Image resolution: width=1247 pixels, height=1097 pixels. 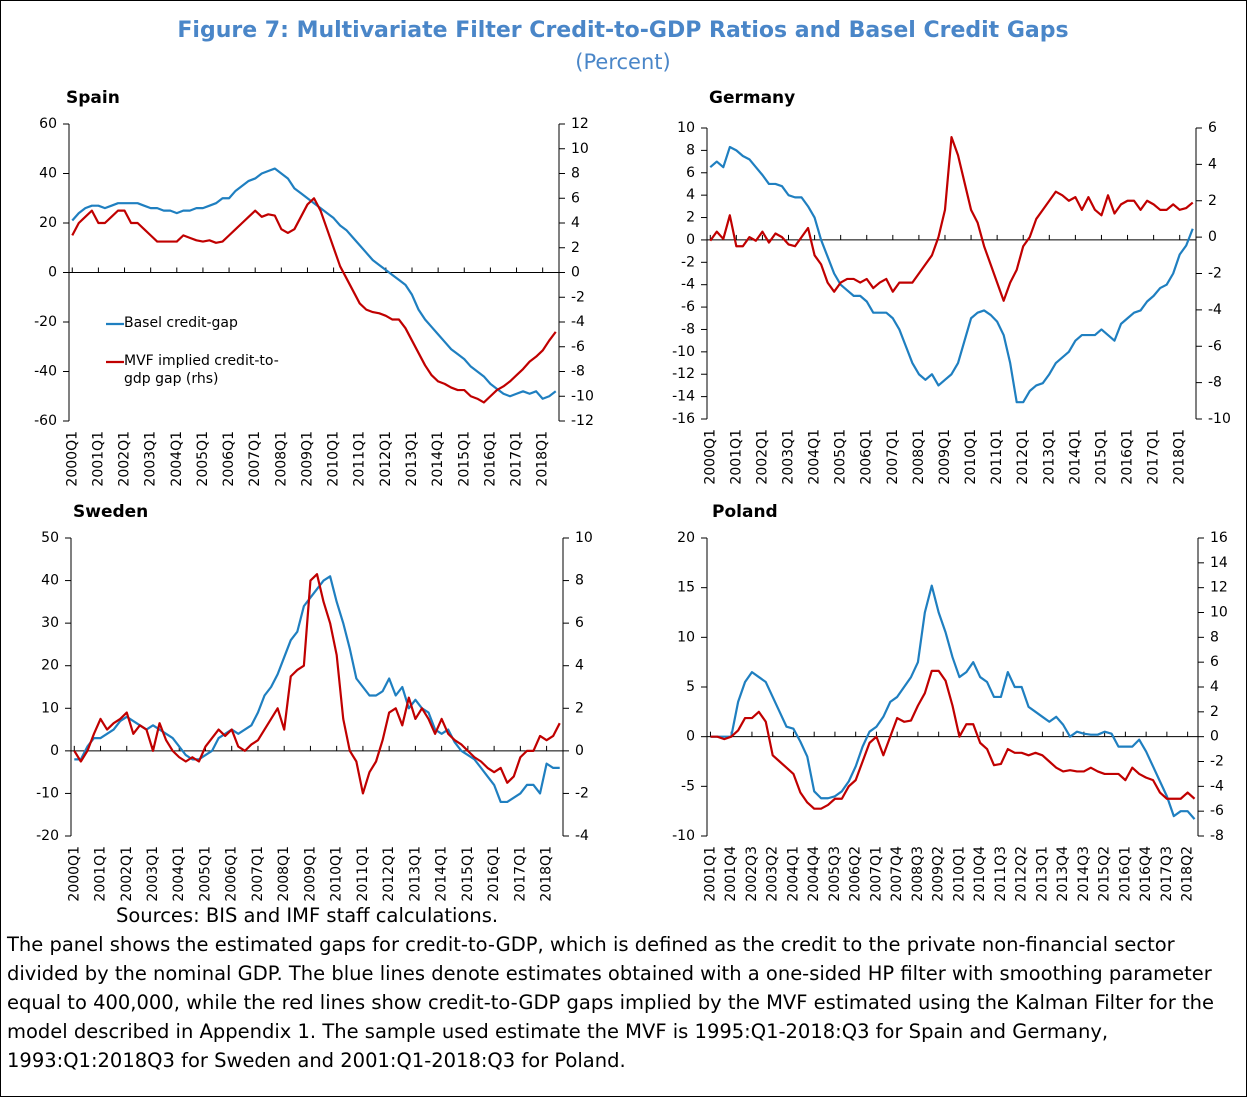 I want to click on y-tick-label: -40, so click(x=45, y=372).